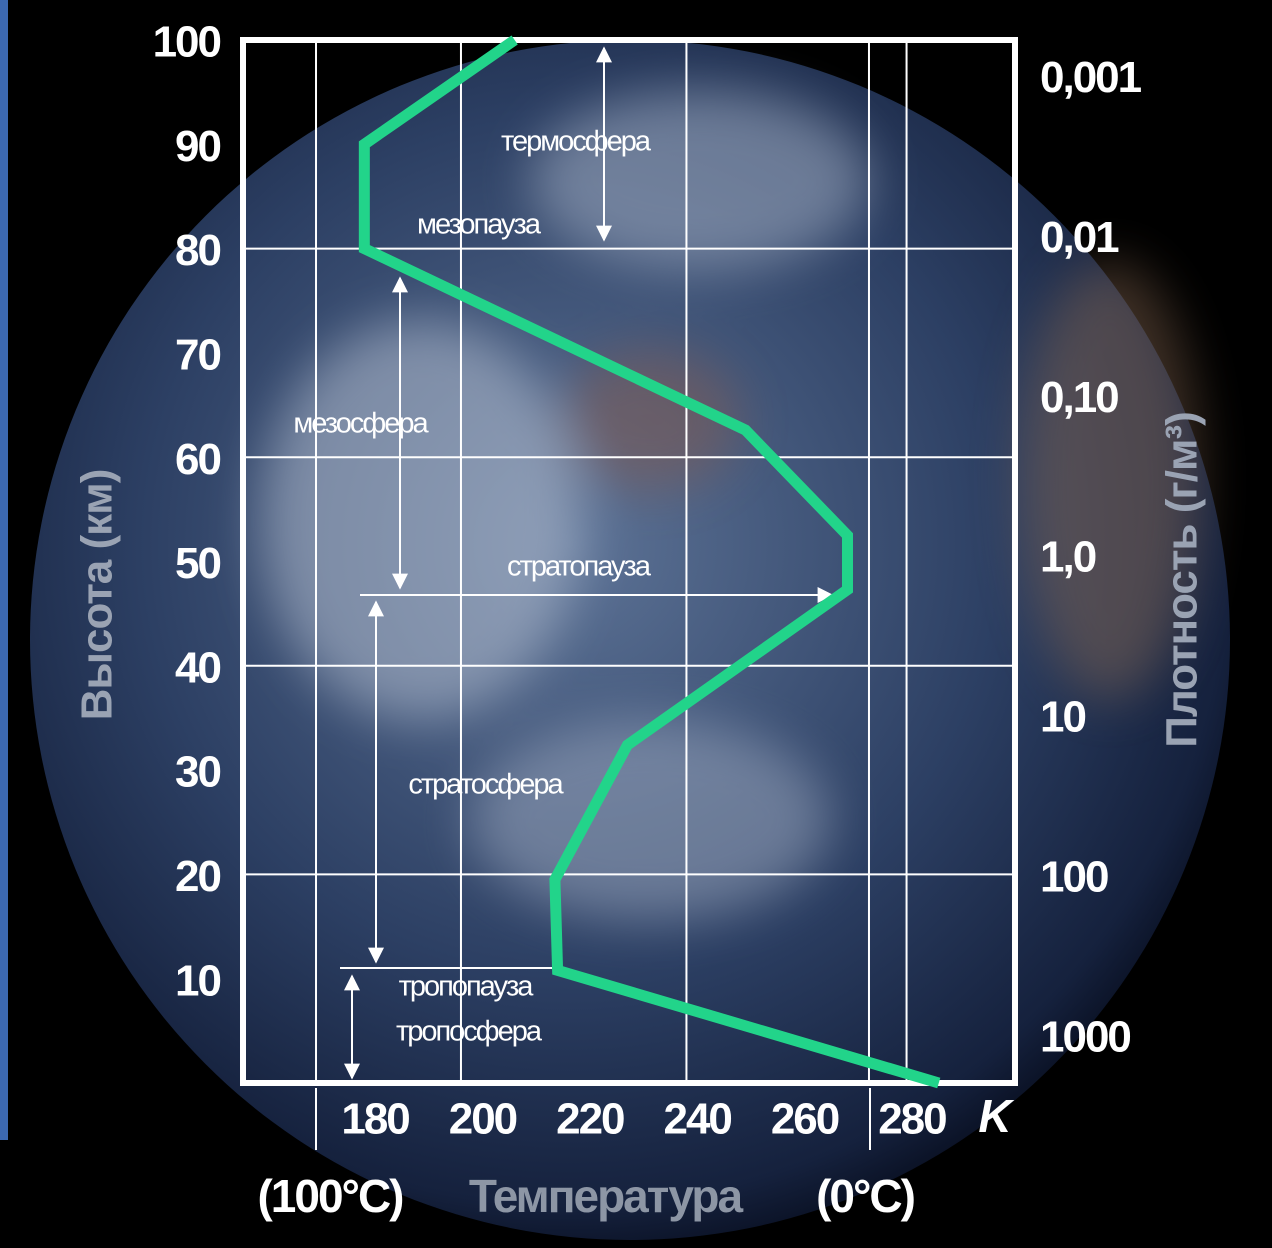 The height and width of the screenshot is (1248, 1272). Describe the element at coordinates (361, 424) in the screenshot. I see `annotation: мезосфера` at that location.